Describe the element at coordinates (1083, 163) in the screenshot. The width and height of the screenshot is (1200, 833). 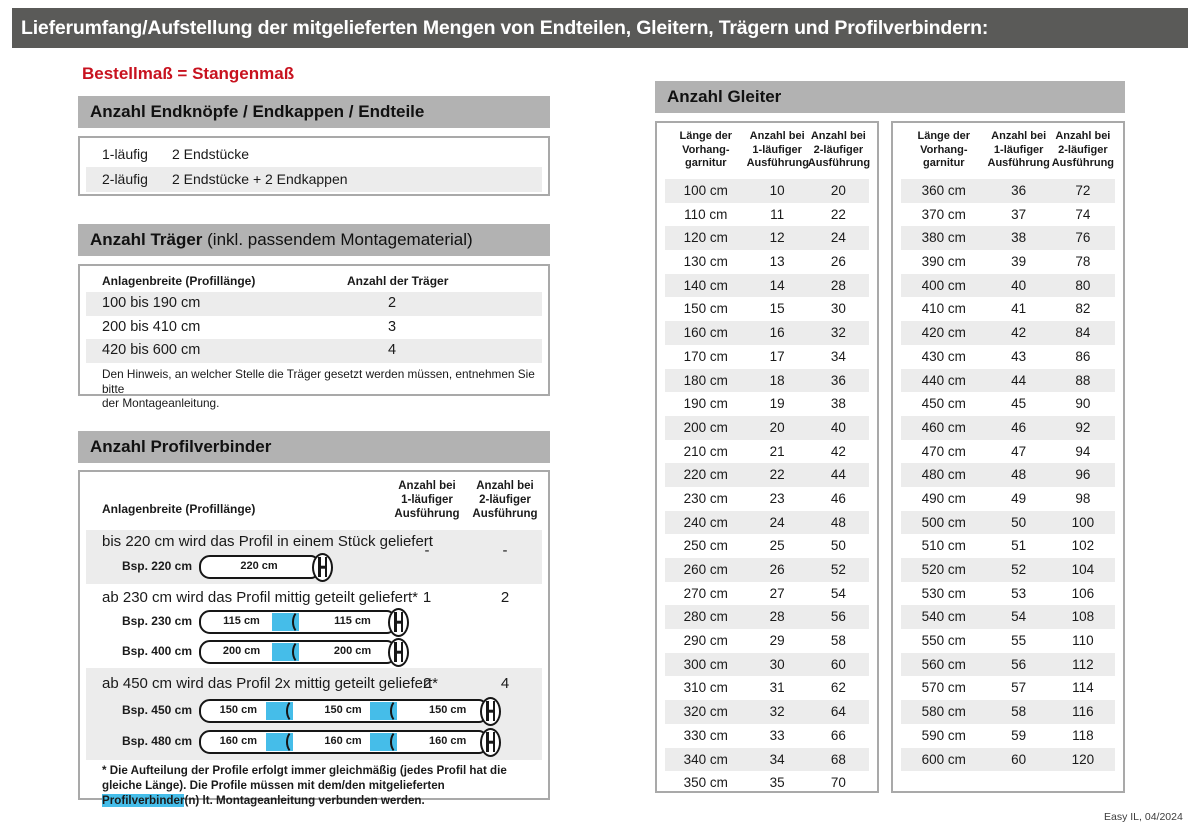
I see `header-line: Ausführung` at that location.